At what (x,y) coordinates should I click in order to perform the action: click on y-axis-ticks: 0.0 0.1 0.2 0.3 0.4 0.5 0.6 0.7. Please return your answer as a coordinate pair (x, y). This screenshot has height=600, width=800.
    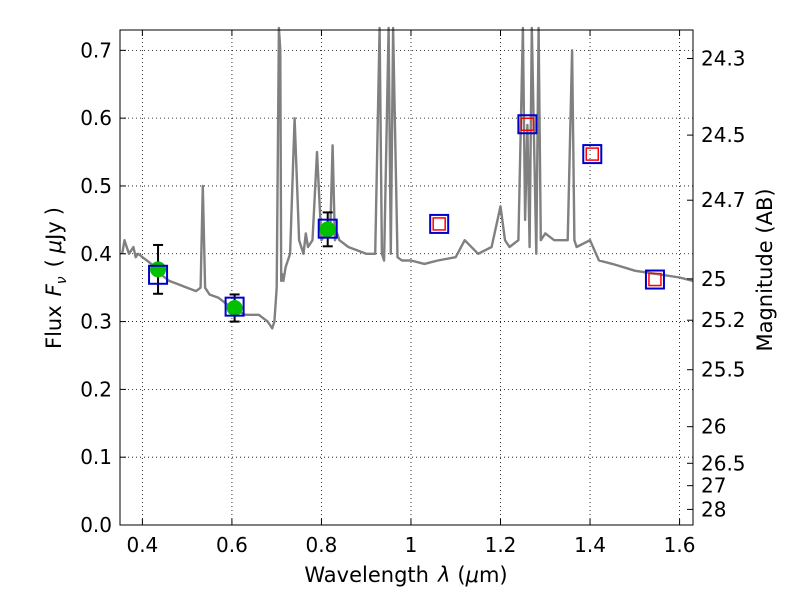
    Looking at the image, I should click on (103, 287).